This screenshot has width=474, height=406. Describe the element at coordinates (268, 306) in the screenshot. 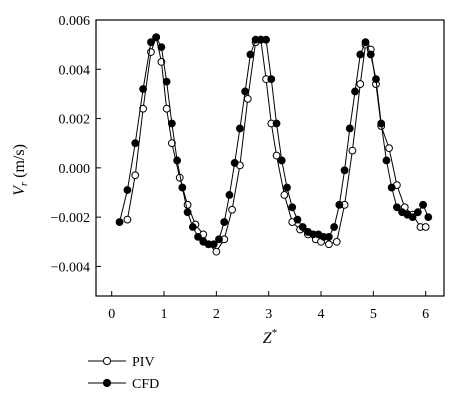

I see `x-axis-ticks: 0 1 2 3 4 5 6` at that location.